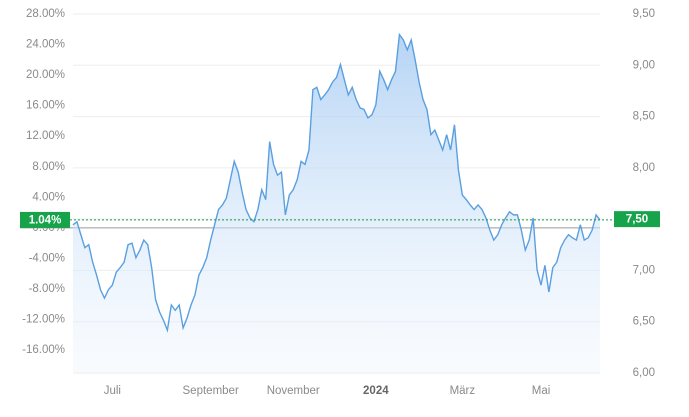 The image size is (689, 417). Describe the element at coordinates (45, 75) in the screenshot. I see `y-tick-label: 20.00%` at that location.